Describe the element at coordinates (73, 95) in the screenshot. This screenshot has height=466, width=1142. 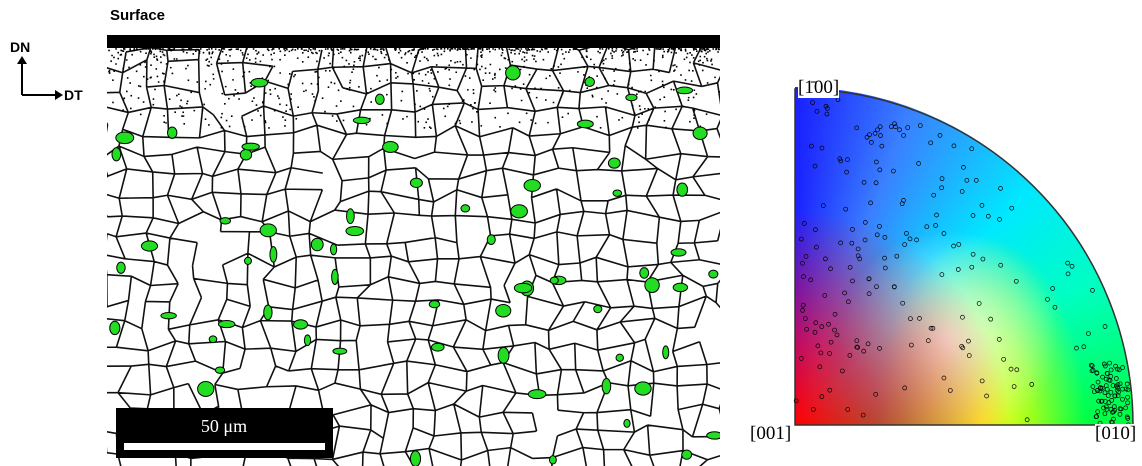
I see `dt-label: DT` at that location.